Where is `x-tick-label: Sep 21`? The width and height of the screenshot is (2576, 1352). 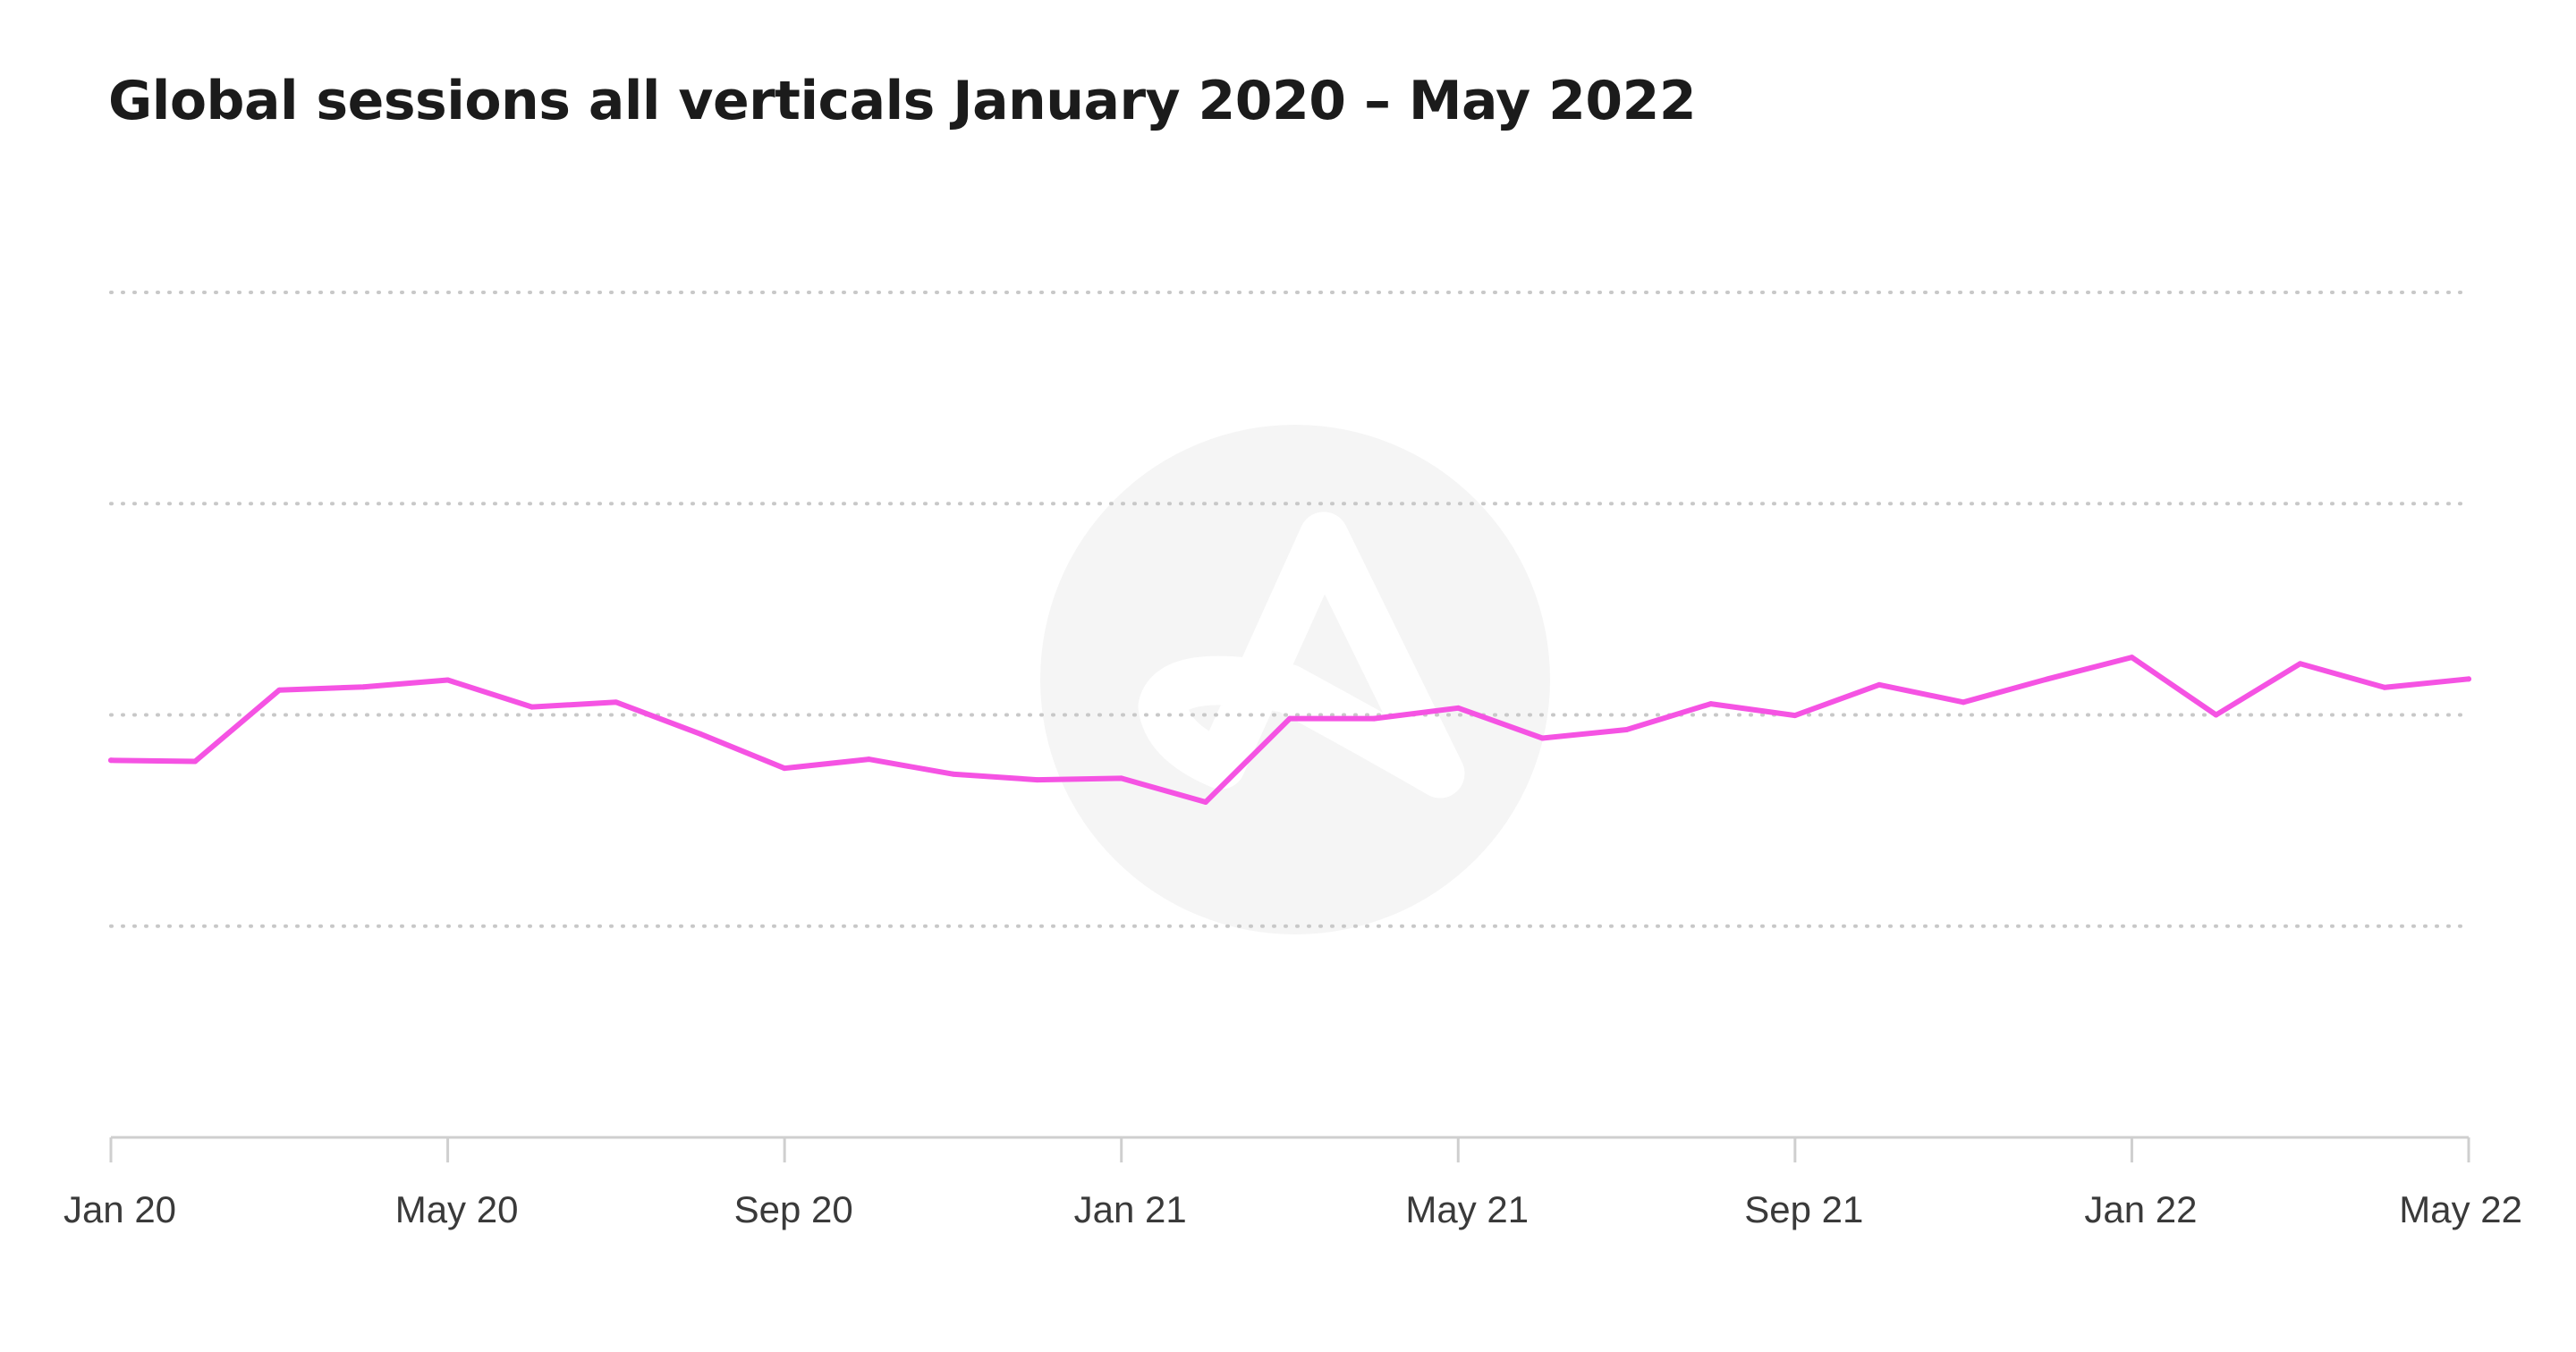
x-tick-label: Sep 21 is located at coordinates (1803, 1209).